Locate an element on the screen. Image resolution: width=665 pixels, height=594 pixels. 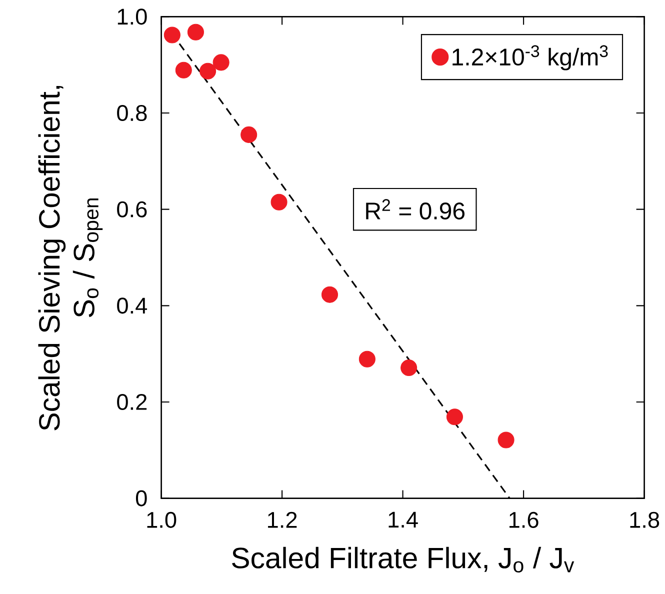
y-tick-label: 1.0 is located at coordinates (132, 16).